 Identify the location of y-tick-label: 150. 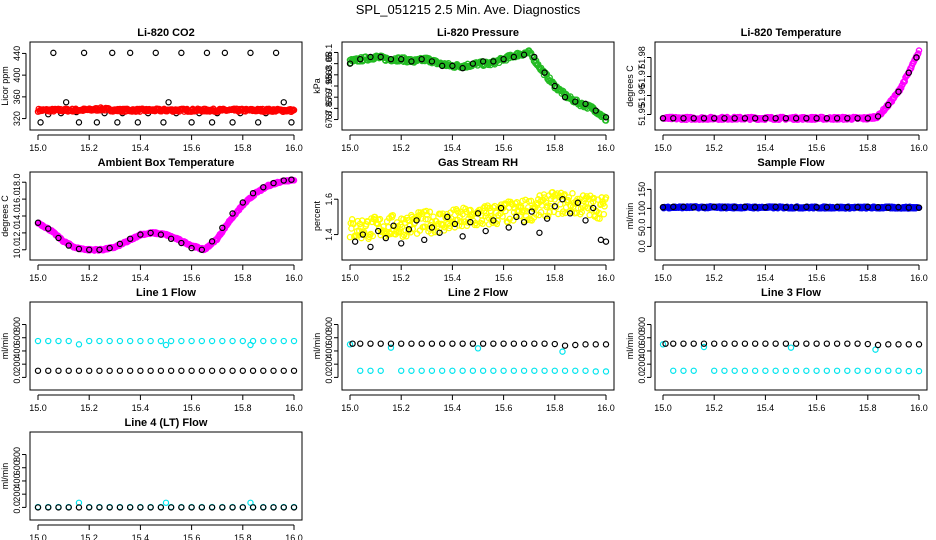
(642, 189).